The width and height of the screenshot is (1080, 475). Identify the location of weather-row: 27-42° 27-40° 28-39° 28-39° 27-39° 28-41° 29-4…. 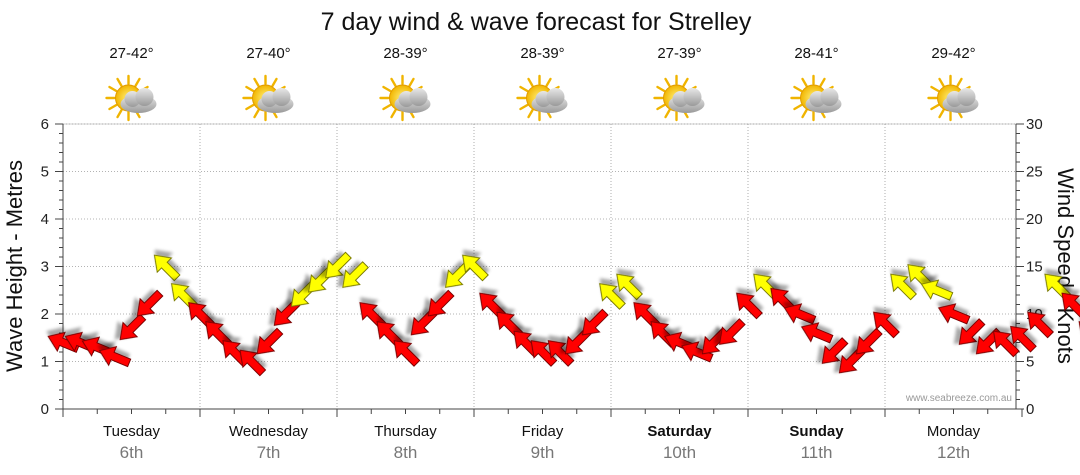
(542, 83).